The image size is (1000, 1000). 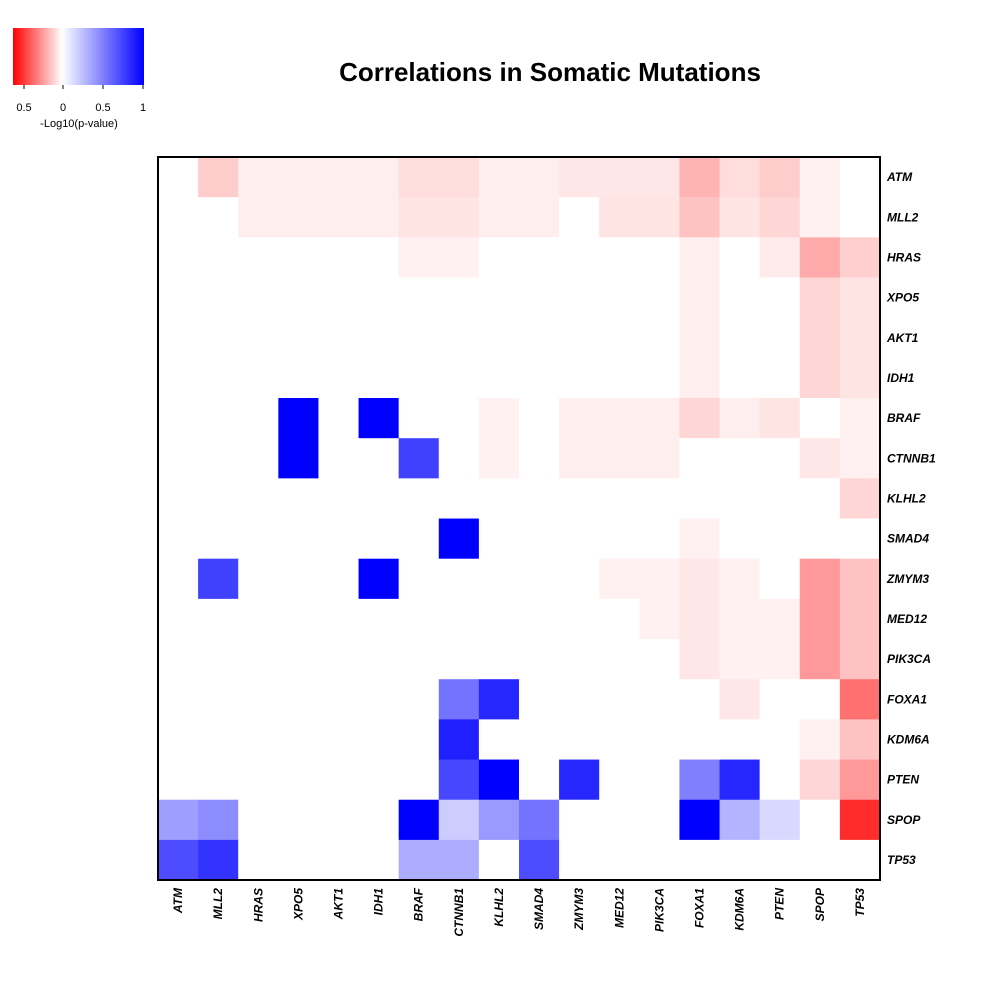 What do you see at coordinates (820, 904) in the screenshot?
I see `column-label: SPOP` at bounding box center [820, 904].